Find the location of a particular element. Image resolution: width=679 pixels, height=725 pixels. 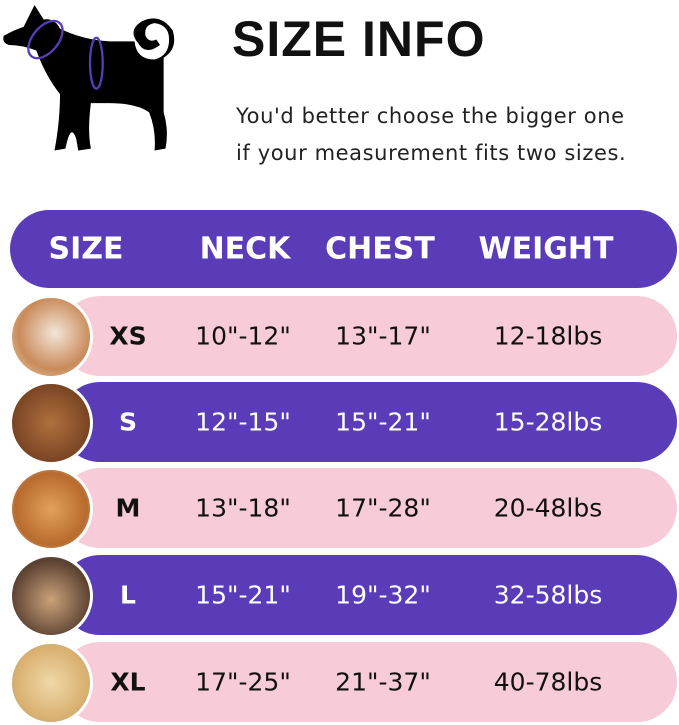

size-cell: XS is located at coordinates (128, 336).